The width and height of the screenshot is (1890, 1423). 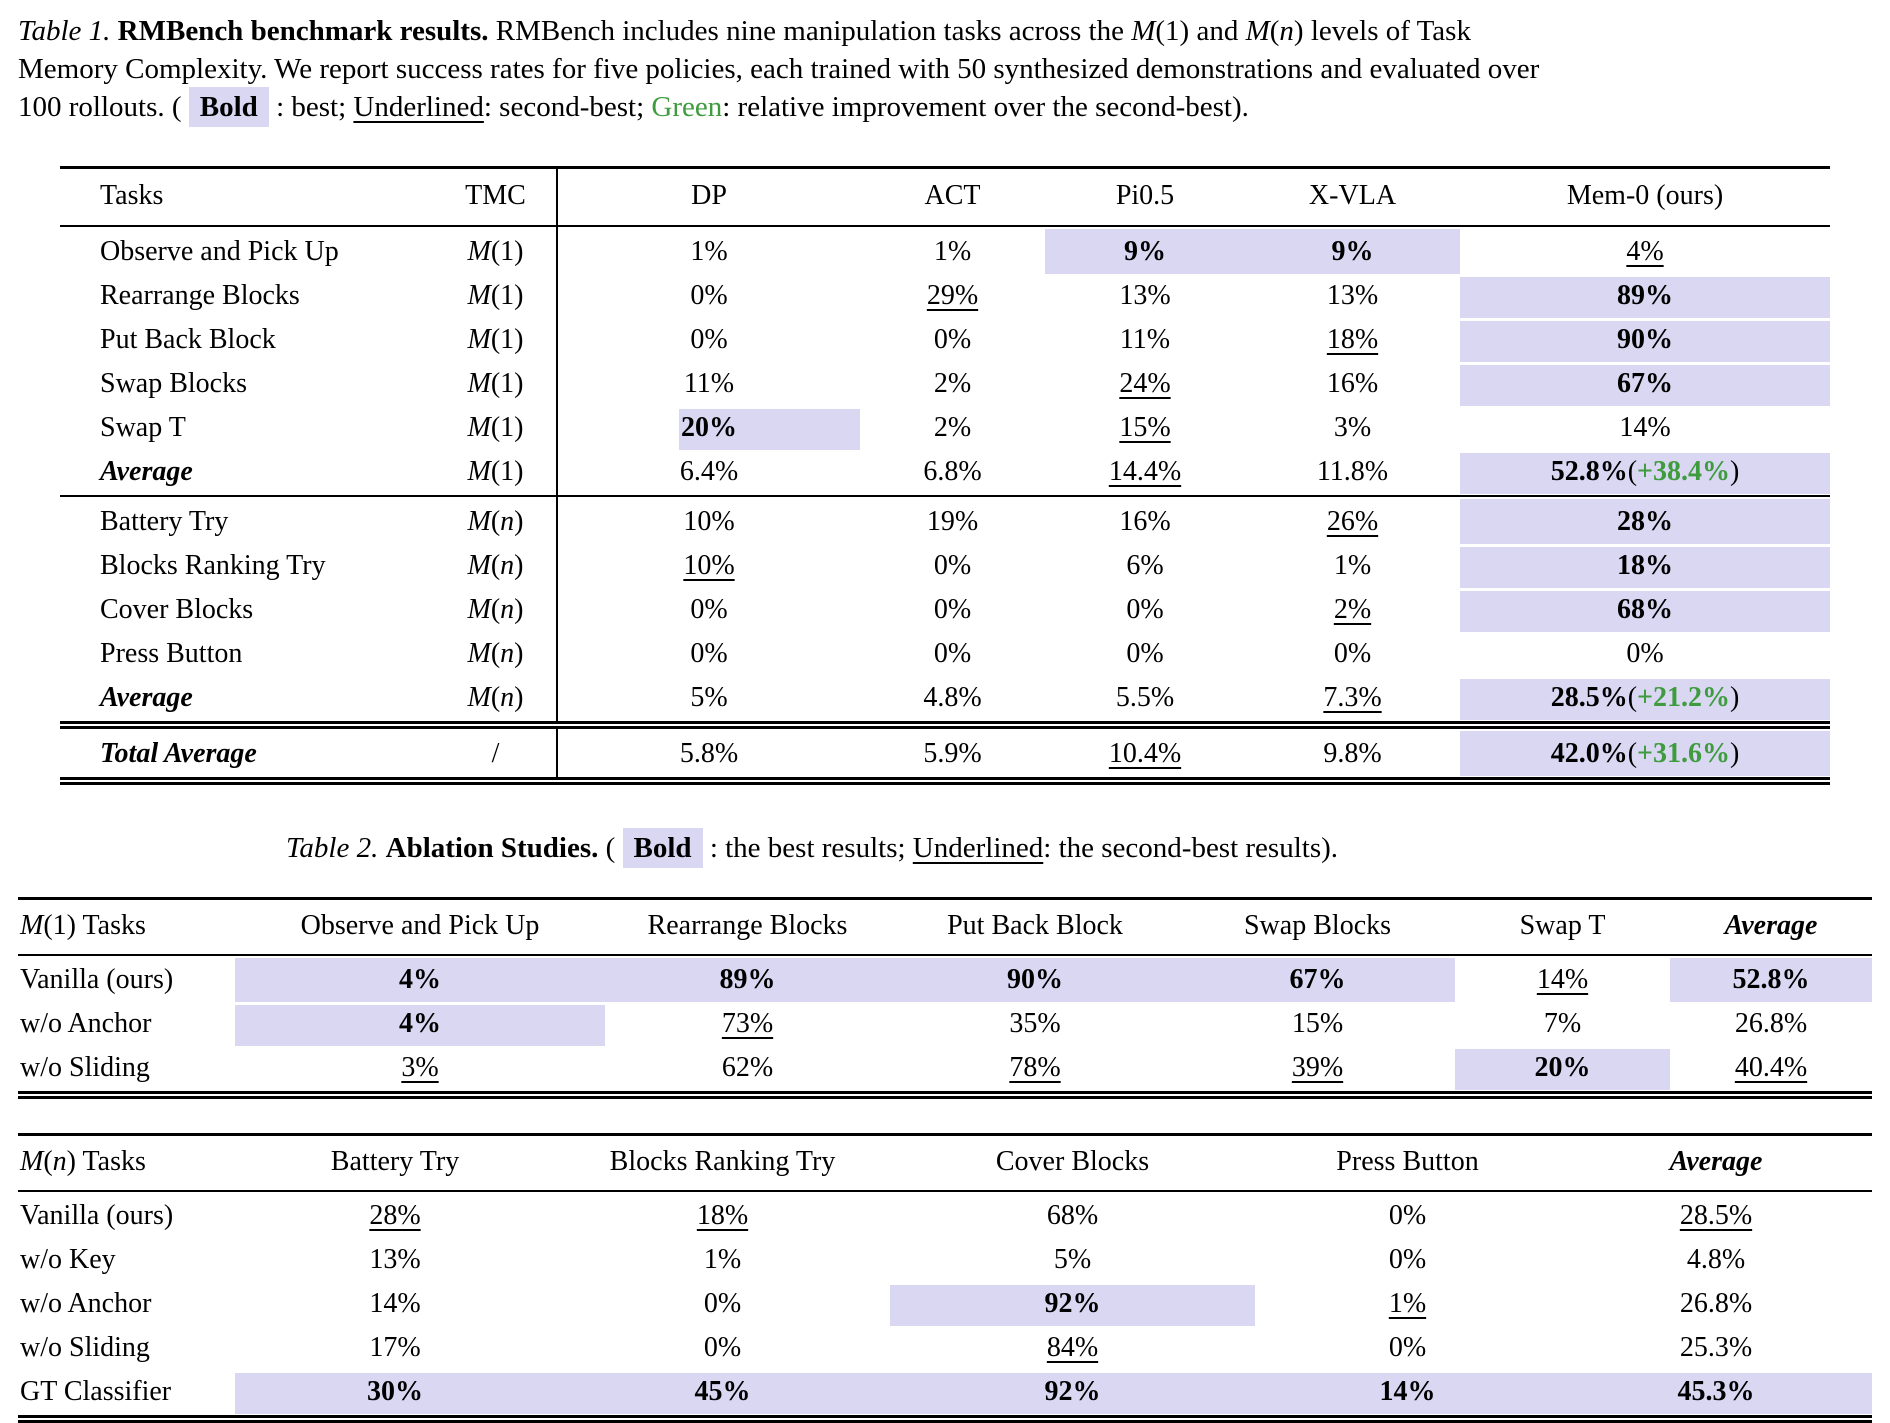 I want to click on cell-value: 6%, so click(x=1145, y=565).